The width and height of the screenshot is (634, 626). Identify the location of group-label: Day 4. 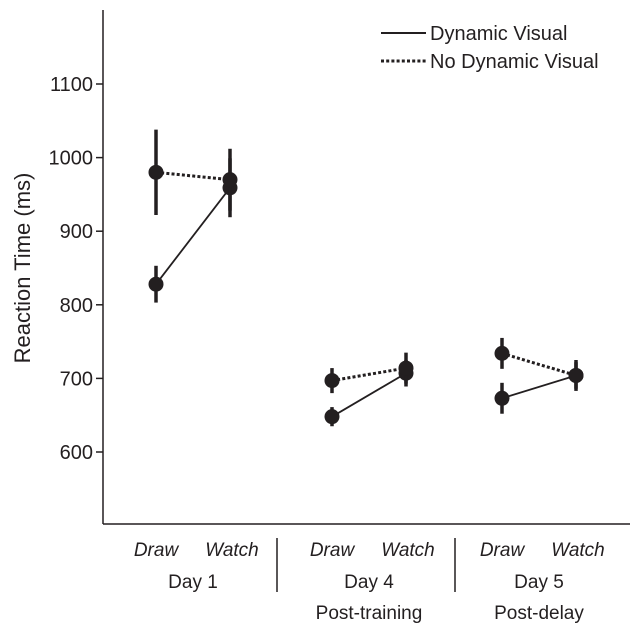
(369, 582).